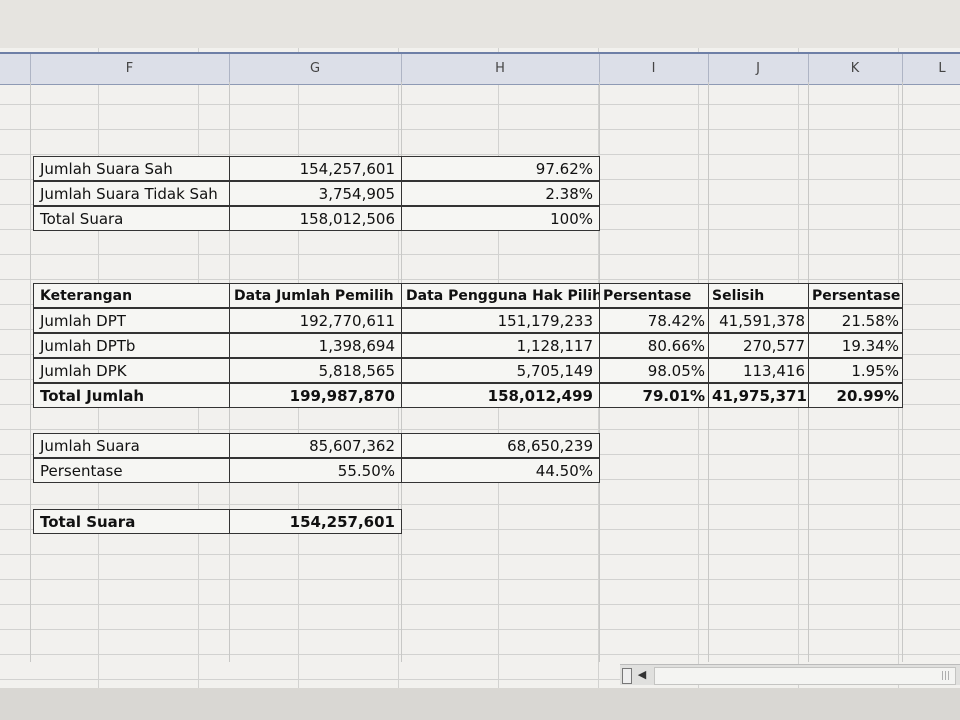  Describe the element at coordinates (130, 69) in the screenshot. I see `column-header-f: F` at that location.